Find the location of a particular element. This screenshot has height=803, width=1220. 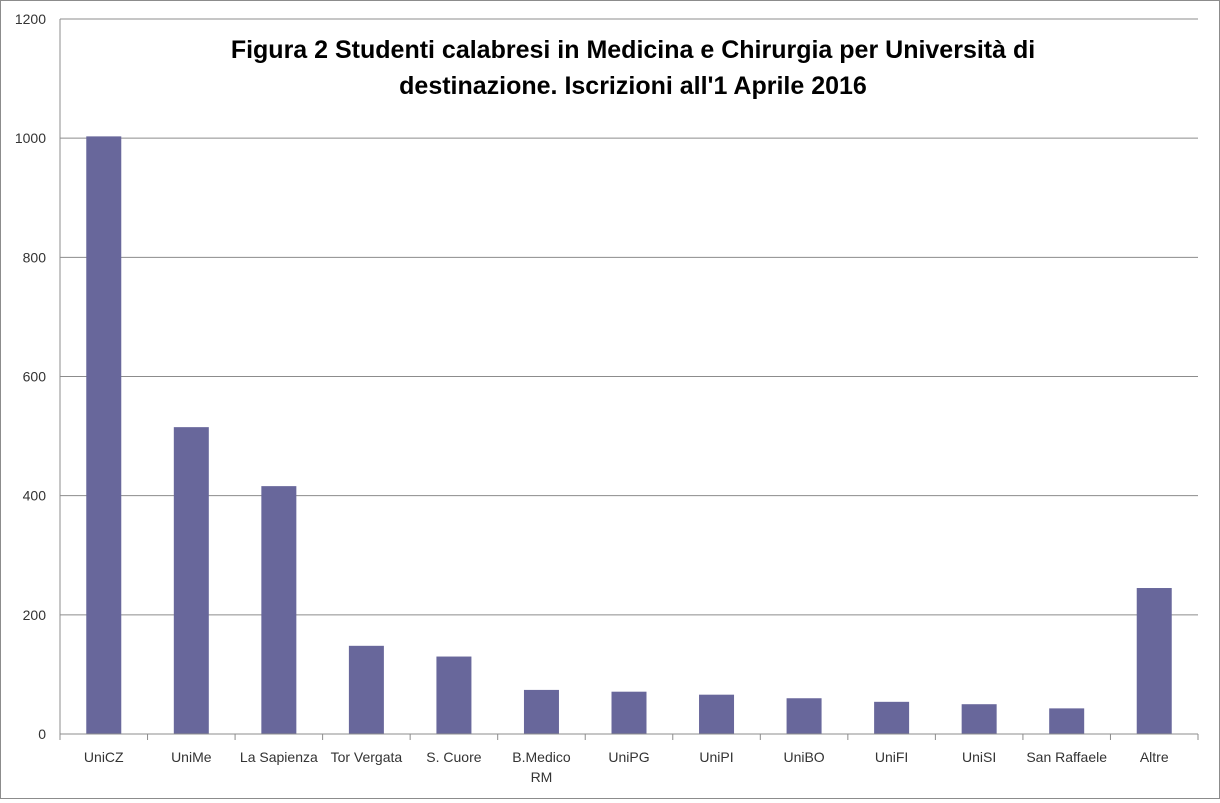

y-tick-label: 1000 is located at coordinates (30, 138).